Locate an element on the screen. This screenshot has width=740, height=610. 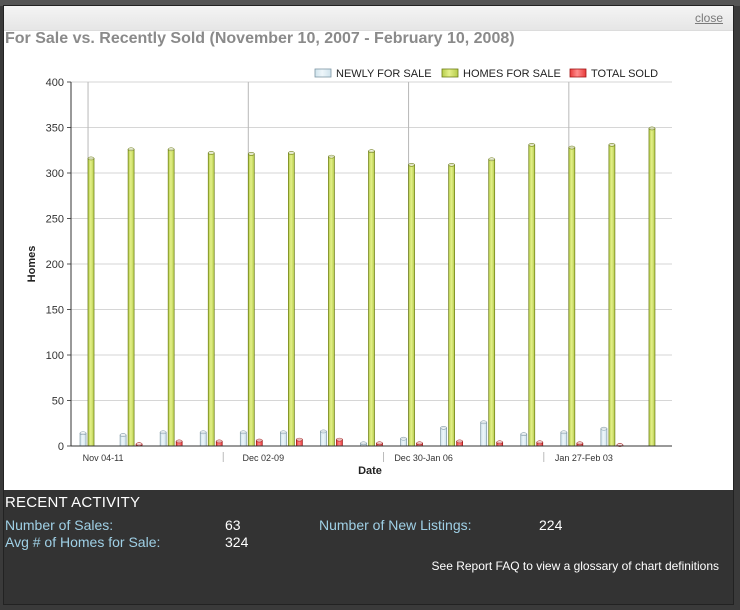
background-page-strip is located at coordinates (370, 3).